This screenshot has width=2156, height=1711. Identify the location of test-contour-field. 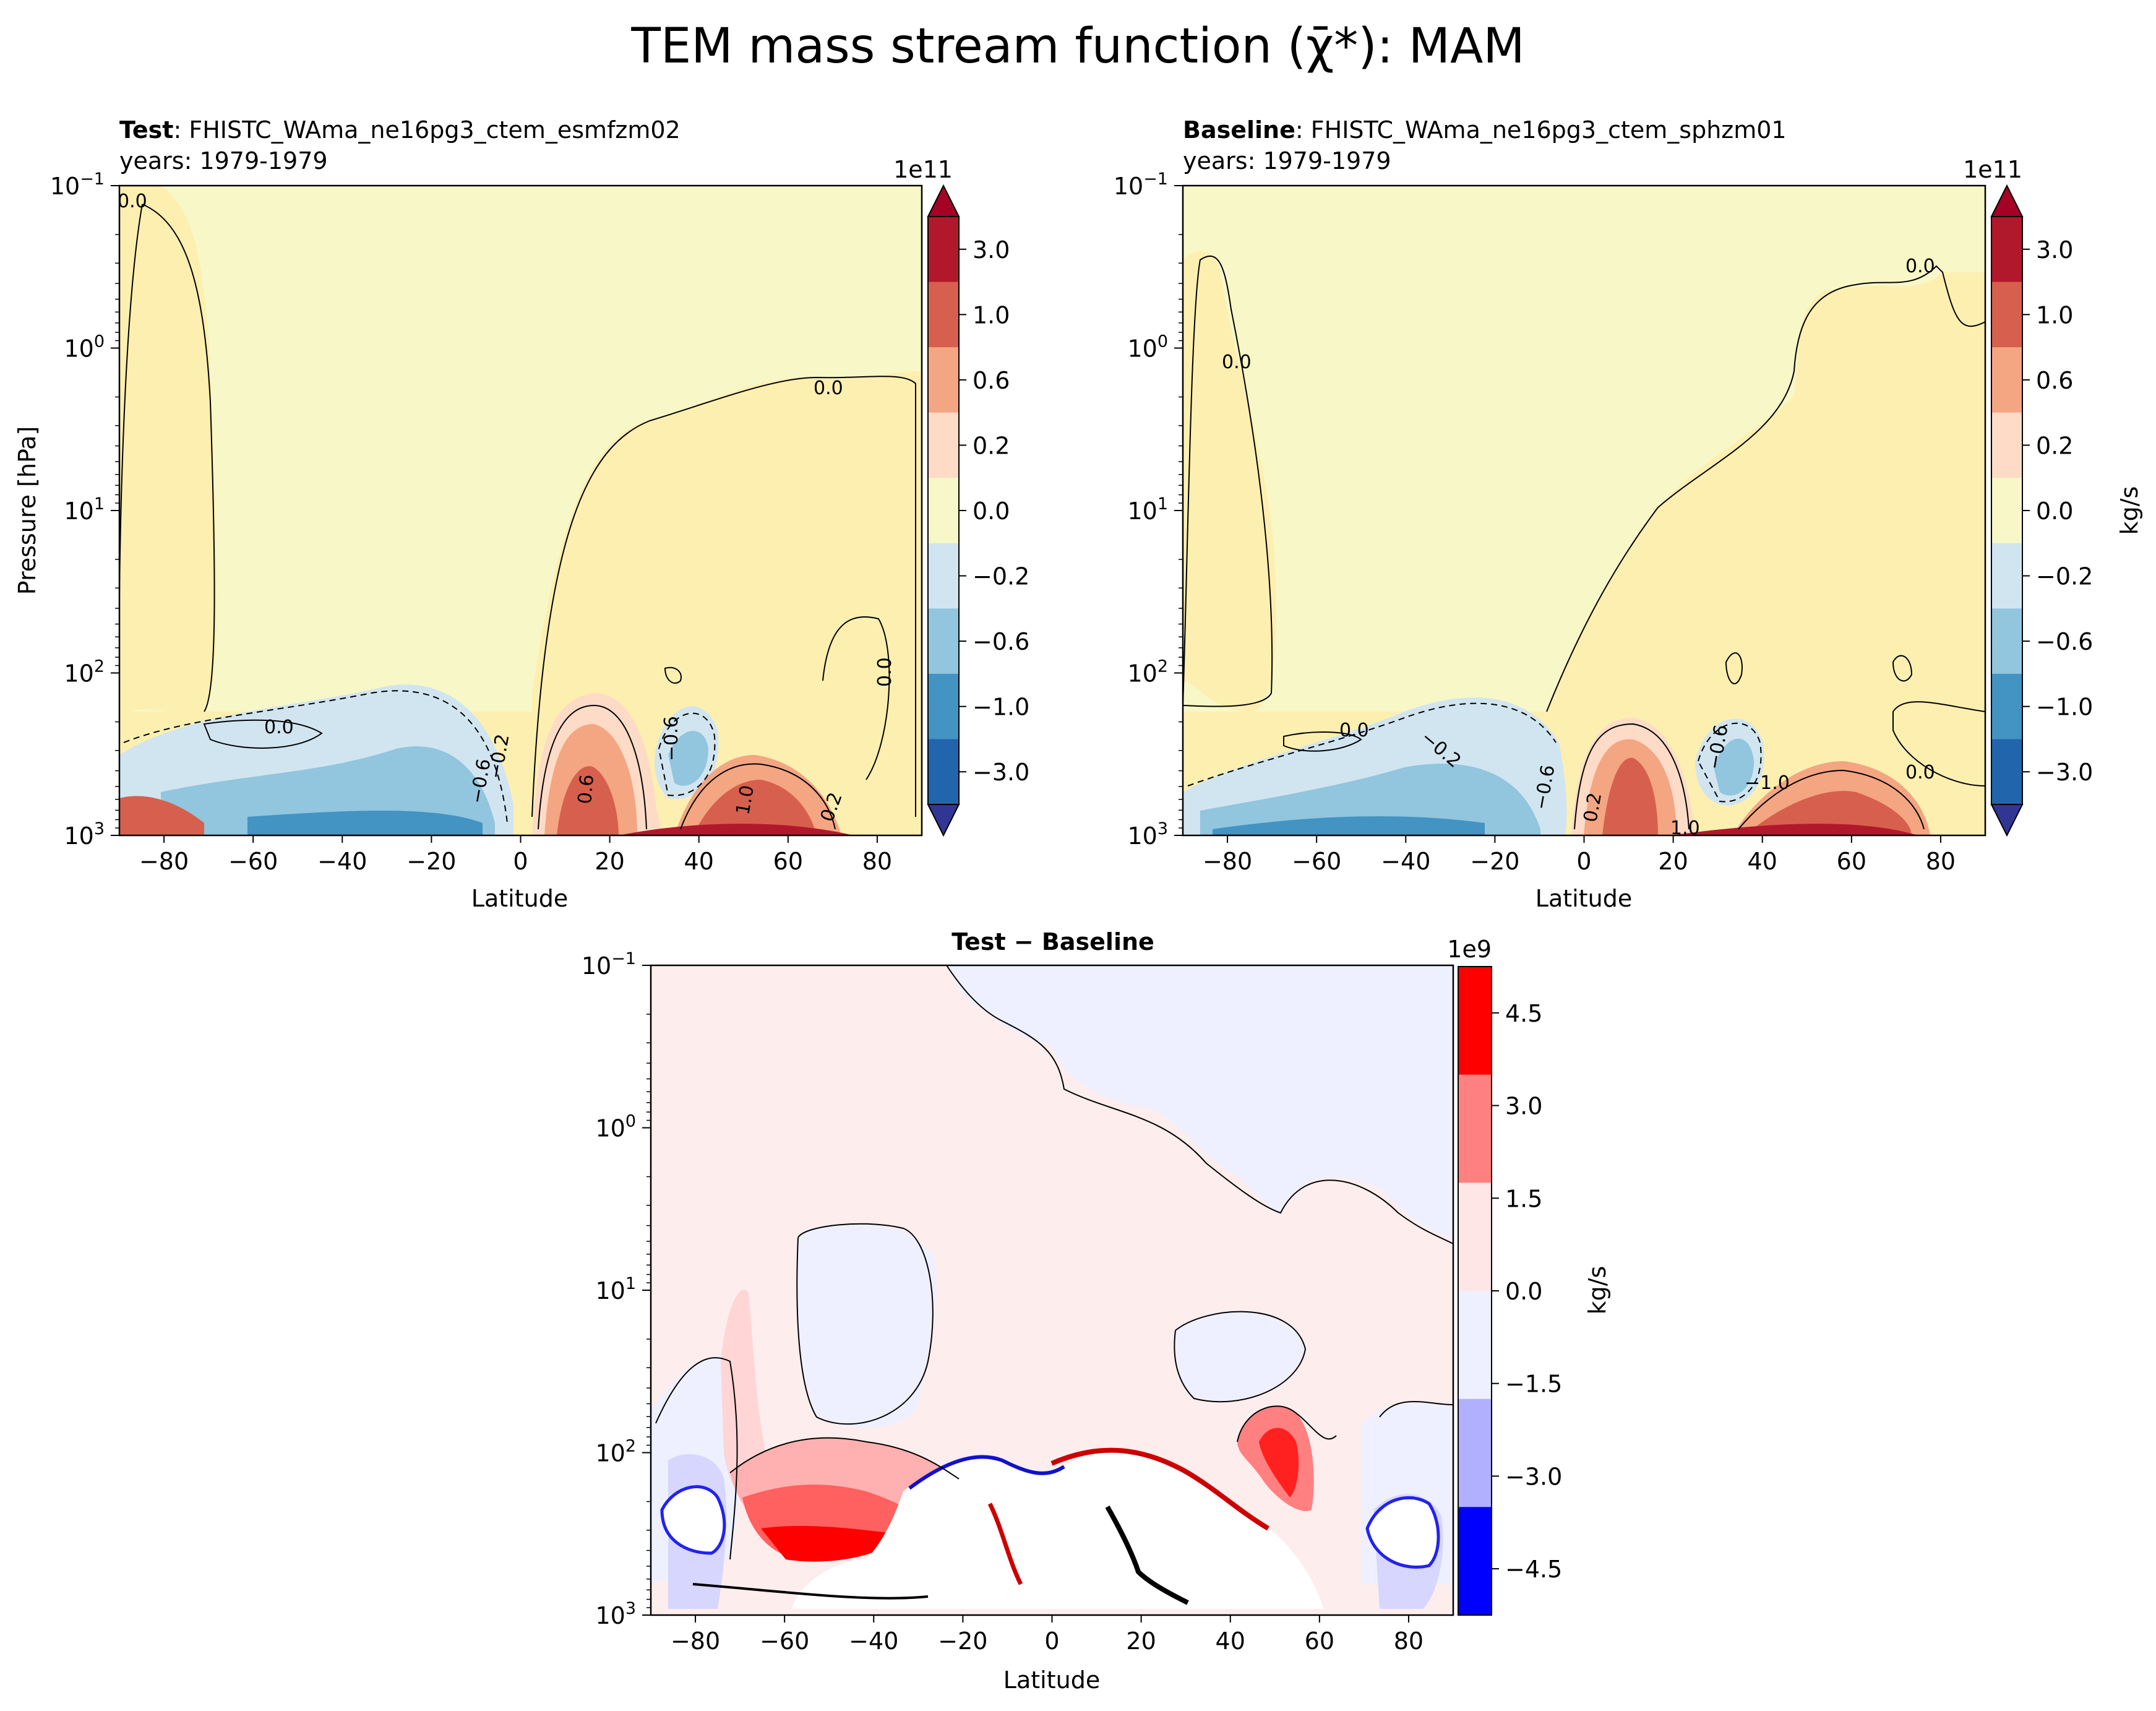
(520, 511).